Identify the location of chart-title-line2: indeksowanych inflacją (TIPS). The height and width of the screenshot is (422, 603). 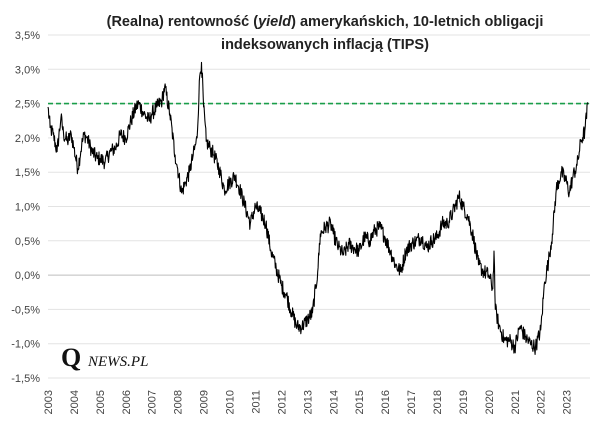
(325, 45).